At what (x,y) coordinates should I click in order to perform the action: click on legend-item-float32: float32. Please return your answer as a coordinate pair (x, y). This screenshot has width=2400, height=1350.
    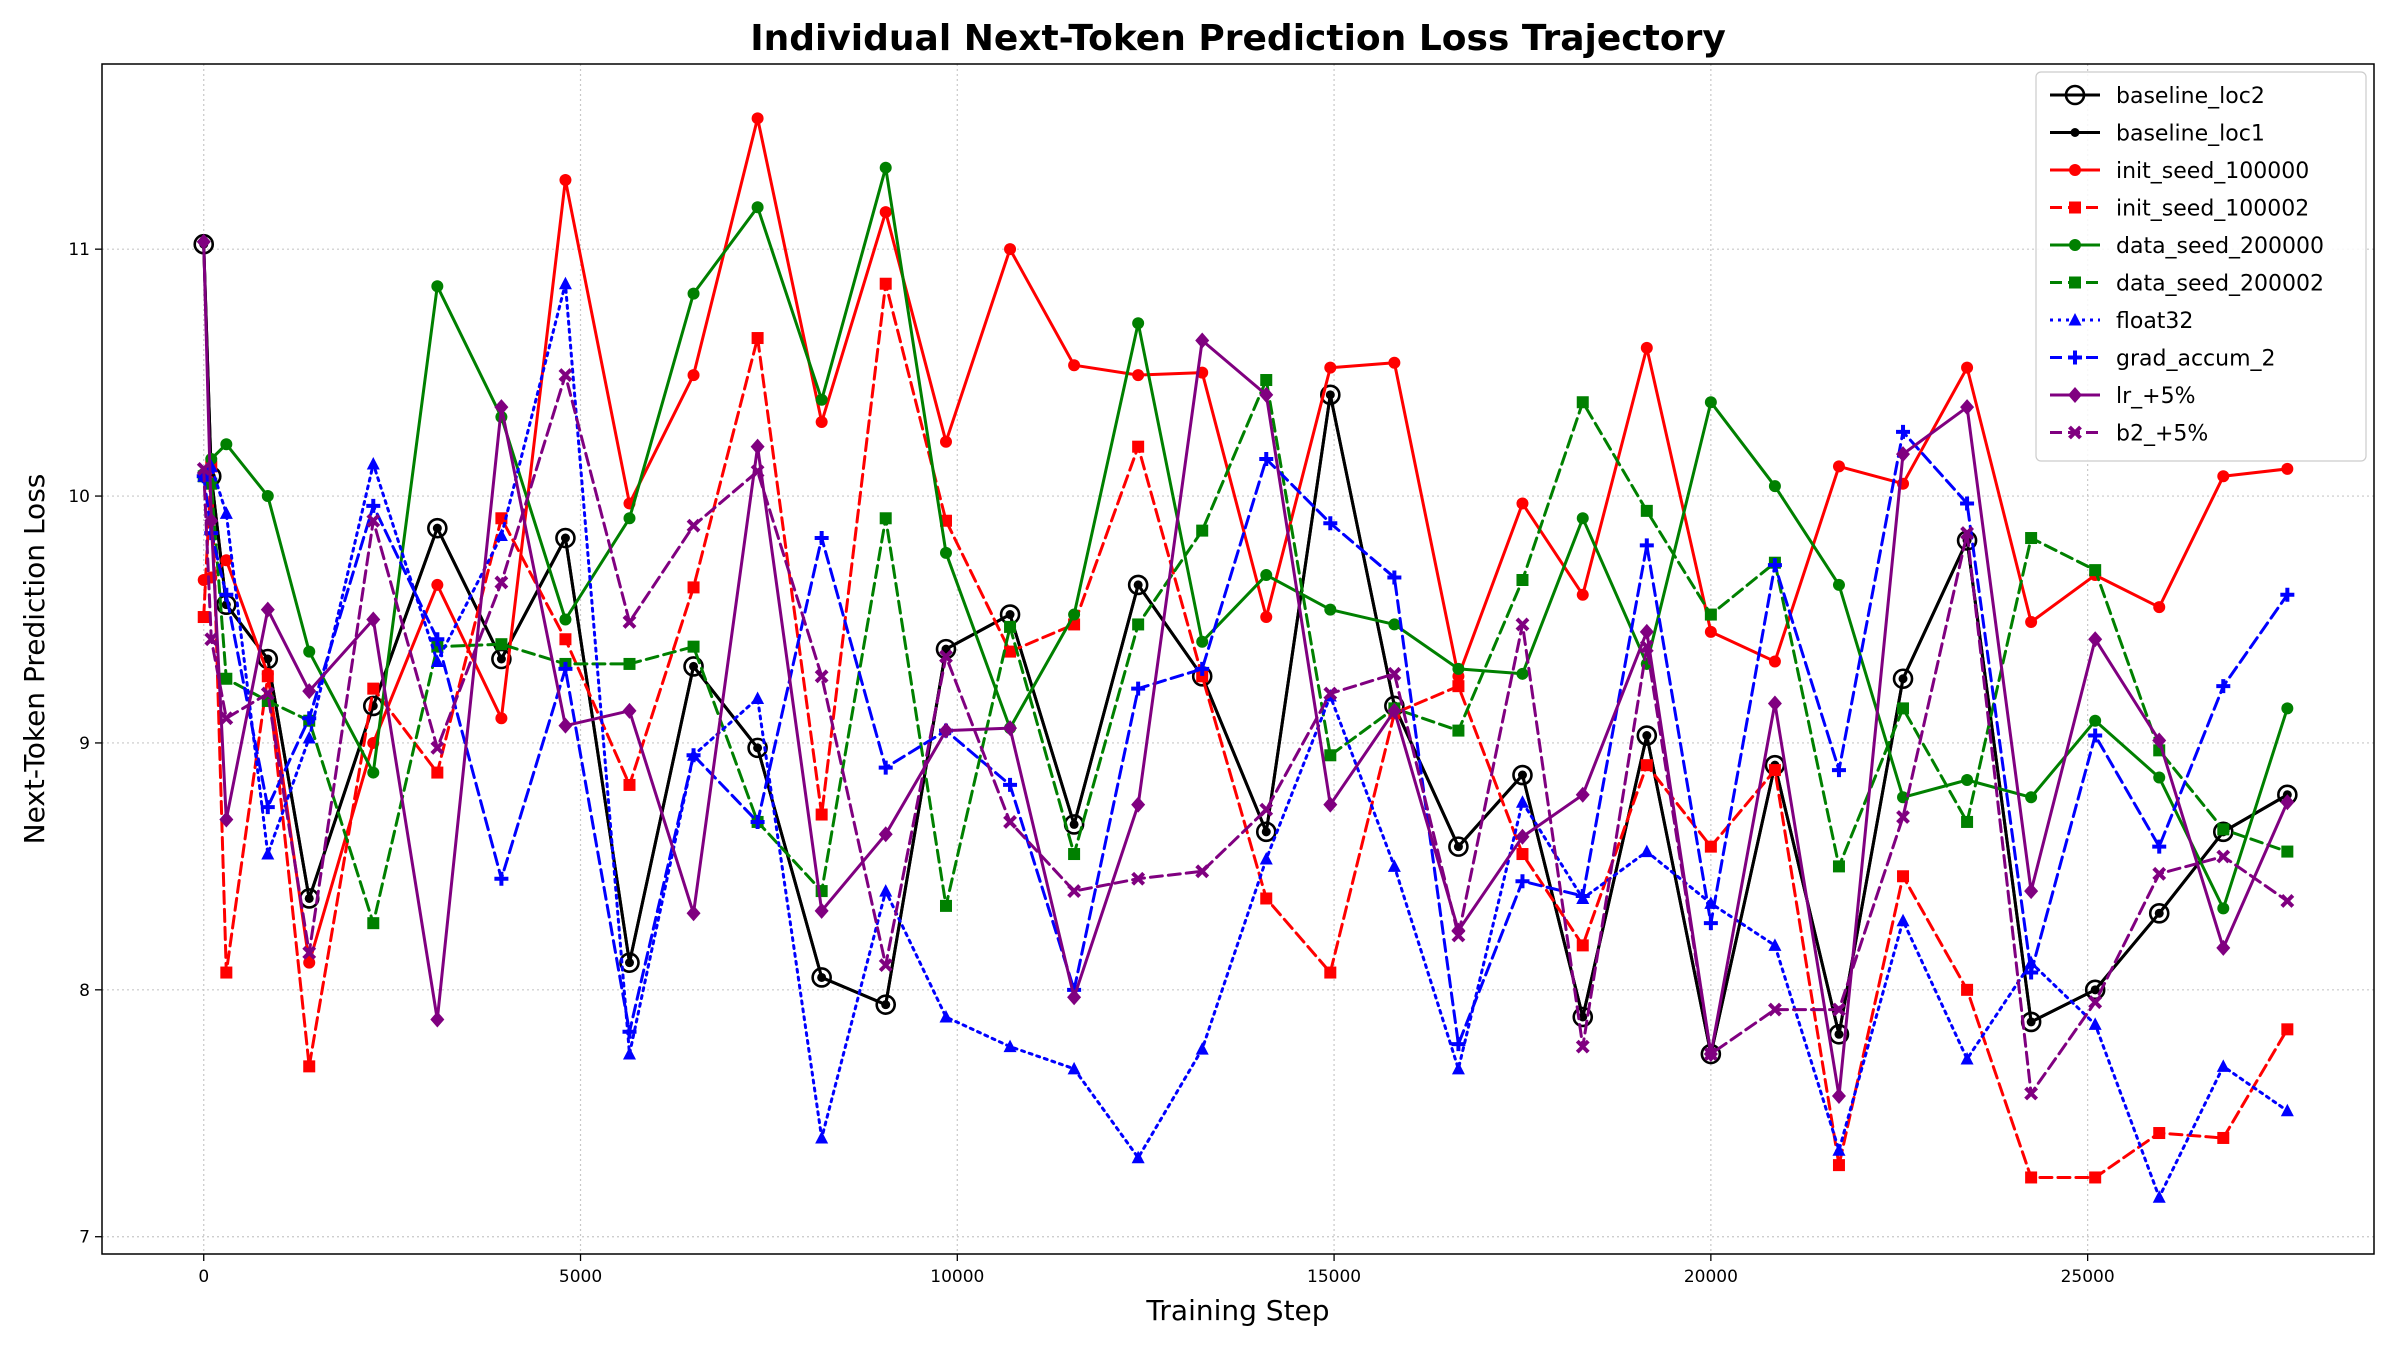
    Looking at the image, I should click on (2121, 321).